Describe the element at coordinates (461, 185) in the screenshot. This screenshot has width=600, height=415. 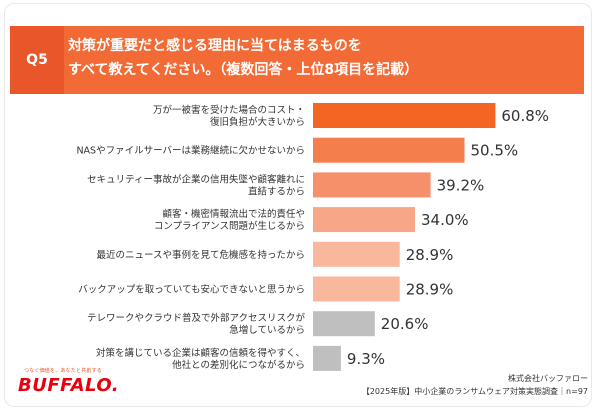
I see `value-label-3: 39.2%` at that location.